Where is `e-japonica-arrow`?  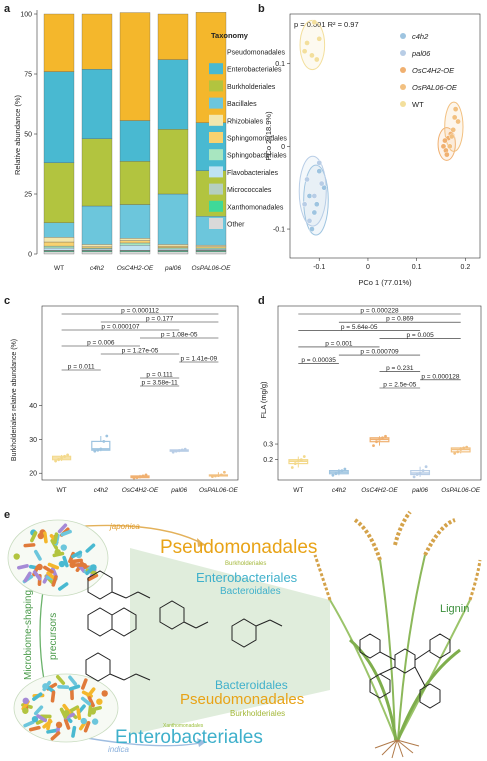
e-japonica-arrow is located at coordinates (137, 535).